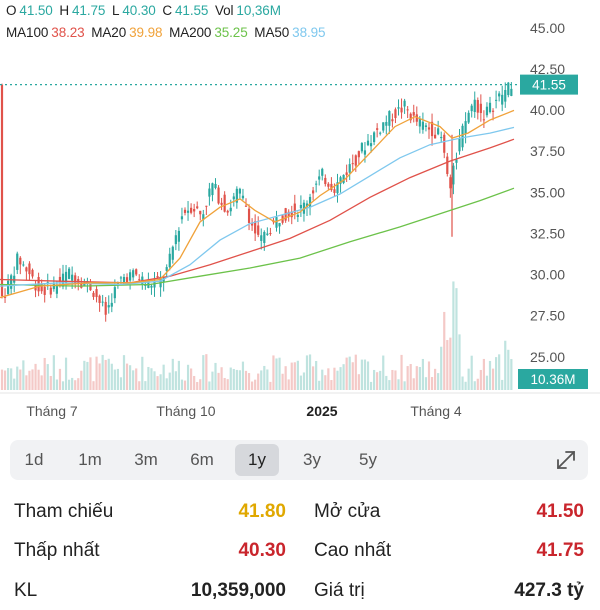 This screenshot has height=610, width=600. Describe the element at coordinates (353, 550) in the screenshot. I see `stat-high-label: Cao nhất` at that location.